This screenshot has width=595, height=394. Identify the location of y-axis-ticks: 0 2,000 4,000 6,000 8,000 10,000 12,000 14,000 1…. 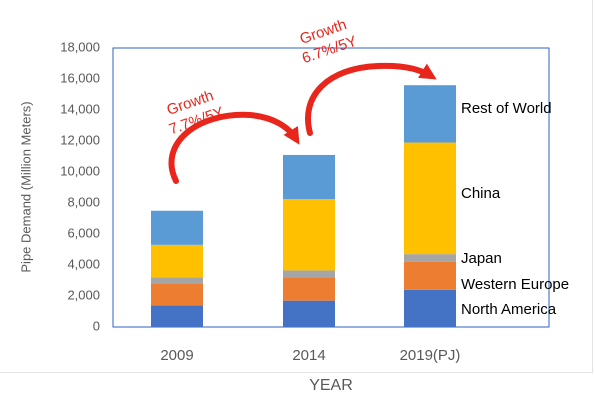
(80, 186).